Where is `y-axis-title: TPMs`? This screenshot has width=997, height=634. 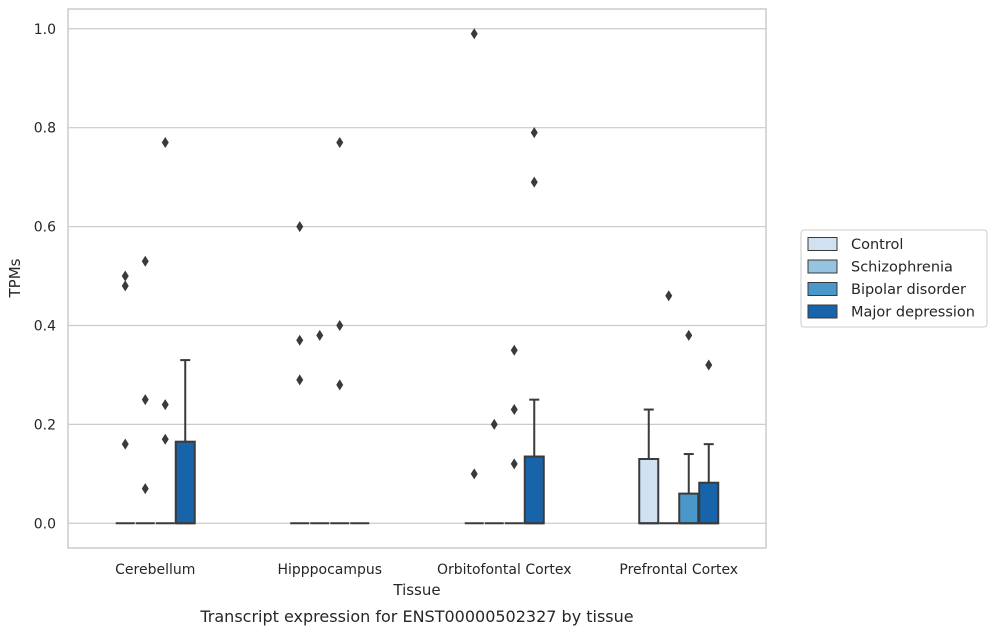 y-axis-title: TPMs is located at coordinates (15, 278).